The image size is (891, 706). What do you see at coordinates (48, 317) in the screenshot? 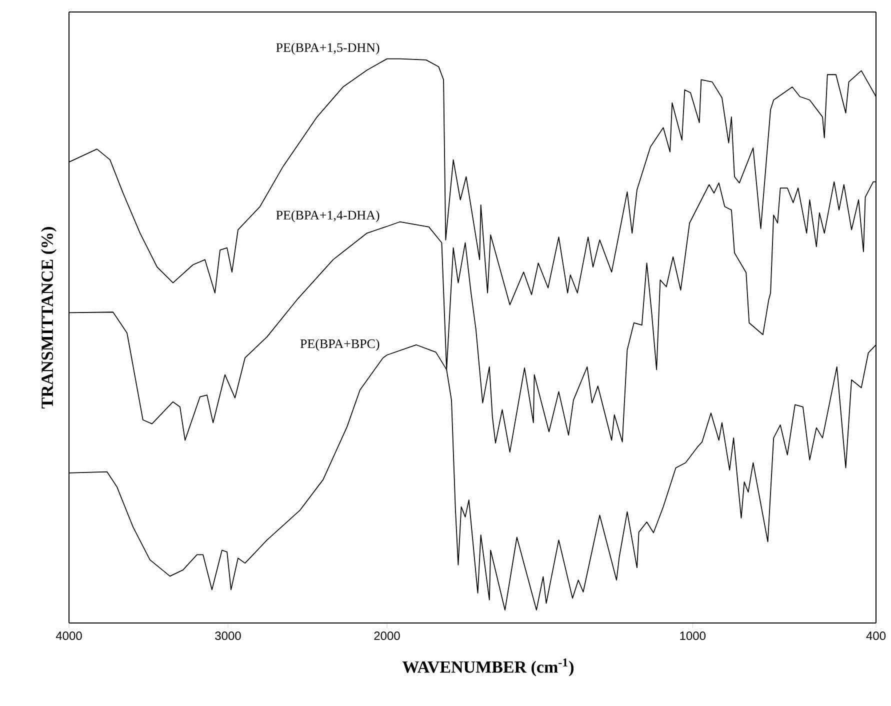
I see `y-axis-title: TRANSMITTANCE (%)` at bounding box center [48, 317].